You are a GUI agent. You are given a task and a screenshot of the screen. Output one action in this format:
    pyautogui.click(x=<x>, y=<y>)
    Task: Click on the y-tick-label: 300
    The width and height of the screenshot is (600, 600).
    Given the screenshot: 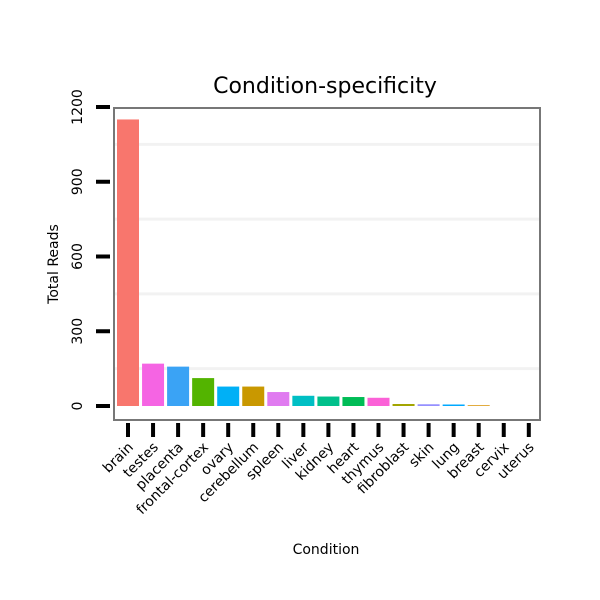 What is the action you would take?
    pyautogui.click(x=78, y=331)
    